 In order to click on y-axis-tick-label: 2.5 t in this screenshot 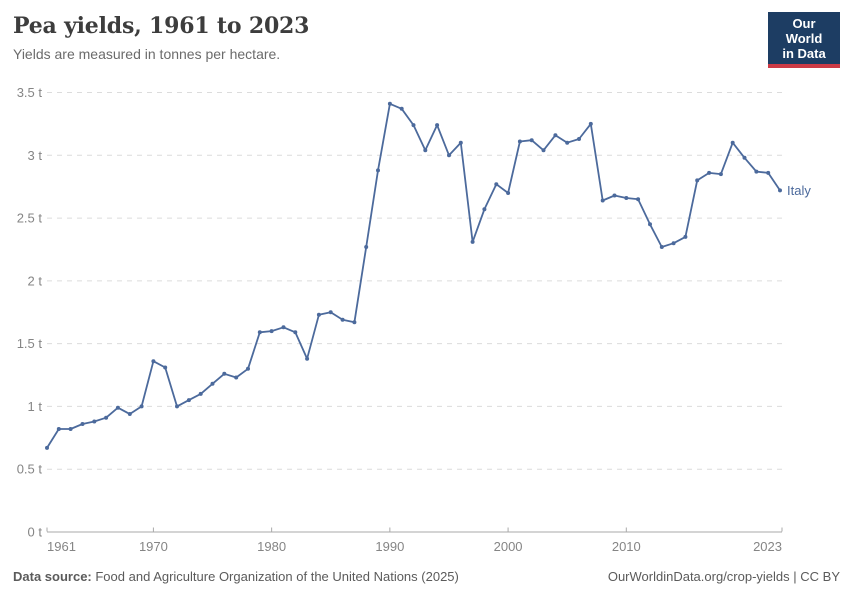, I will do `click(30, 218)`.